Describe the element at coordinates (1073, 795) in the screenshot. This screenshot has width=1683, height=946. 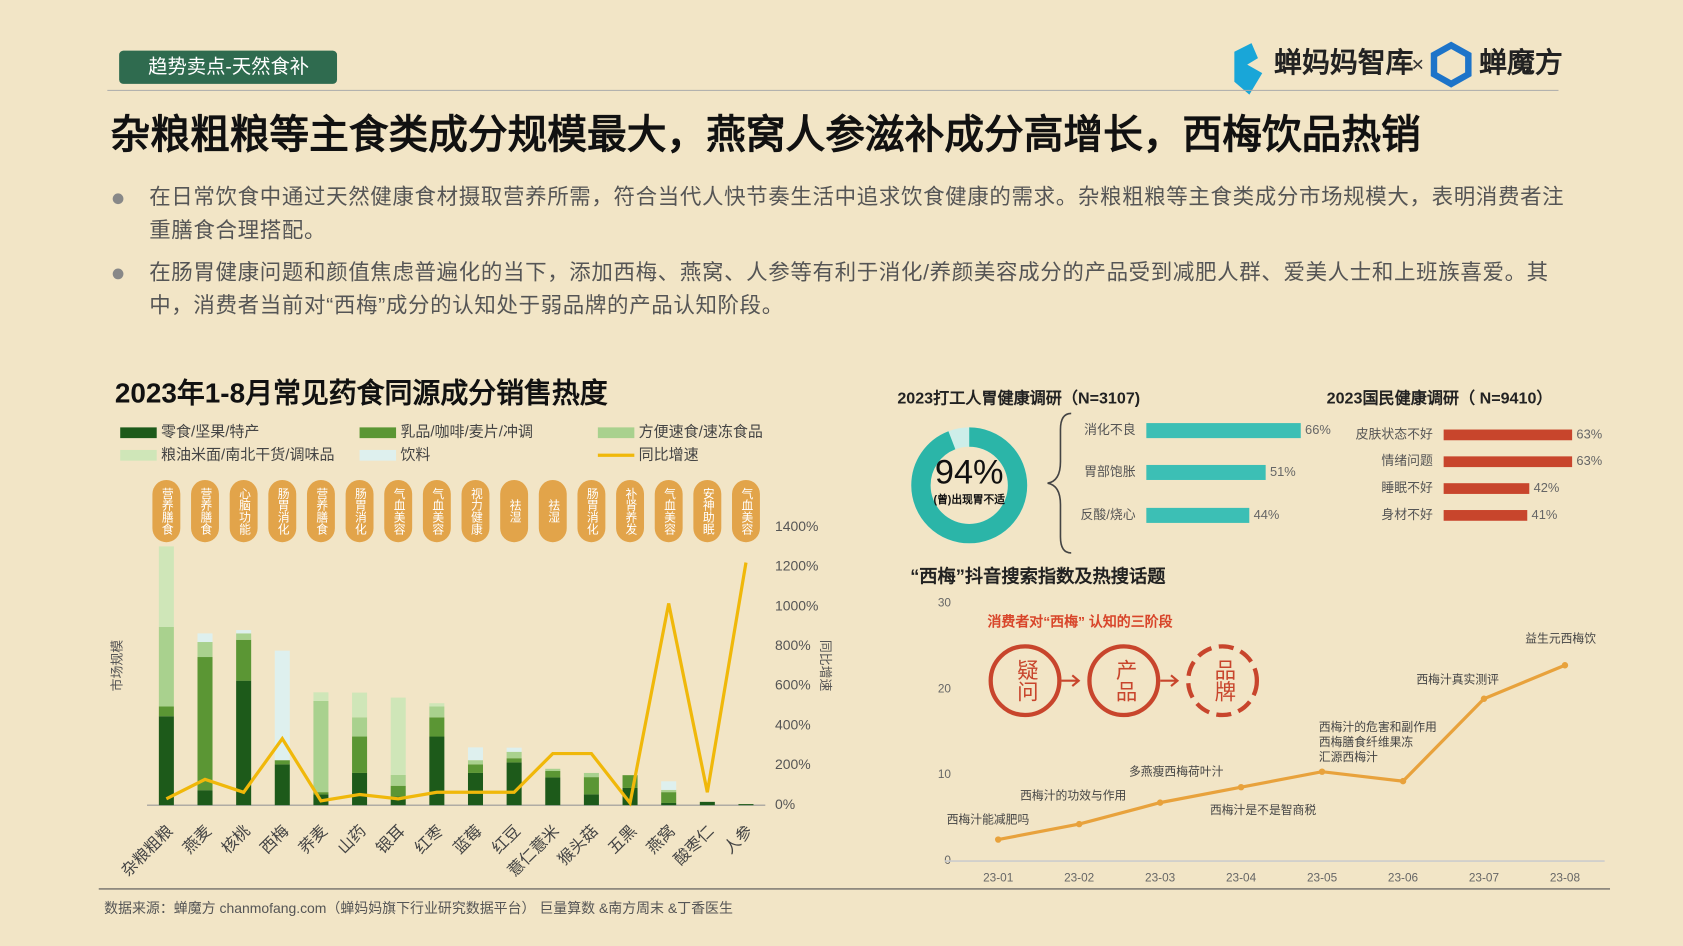
I see `point-label: 西梅汁的功效与作用` at that location.